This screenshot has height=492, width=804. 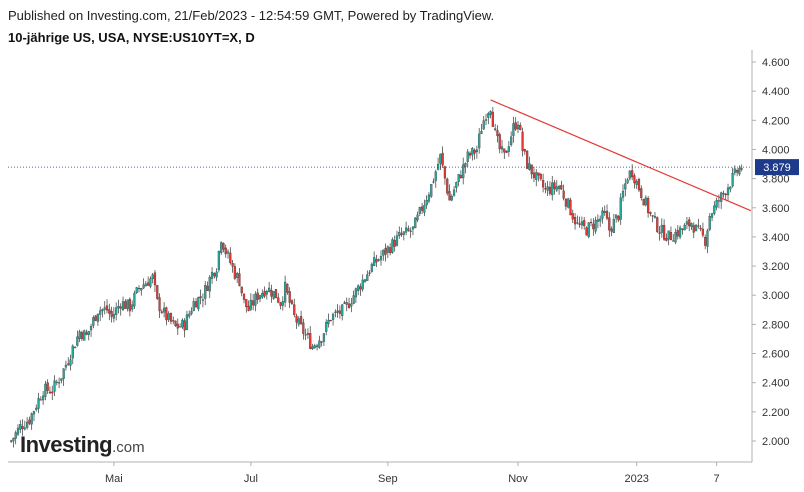 What do you see at coordinates (776, 442) in the screenshot?
I see `y-tick-label: 2.000` at bounding box center [776, 442].